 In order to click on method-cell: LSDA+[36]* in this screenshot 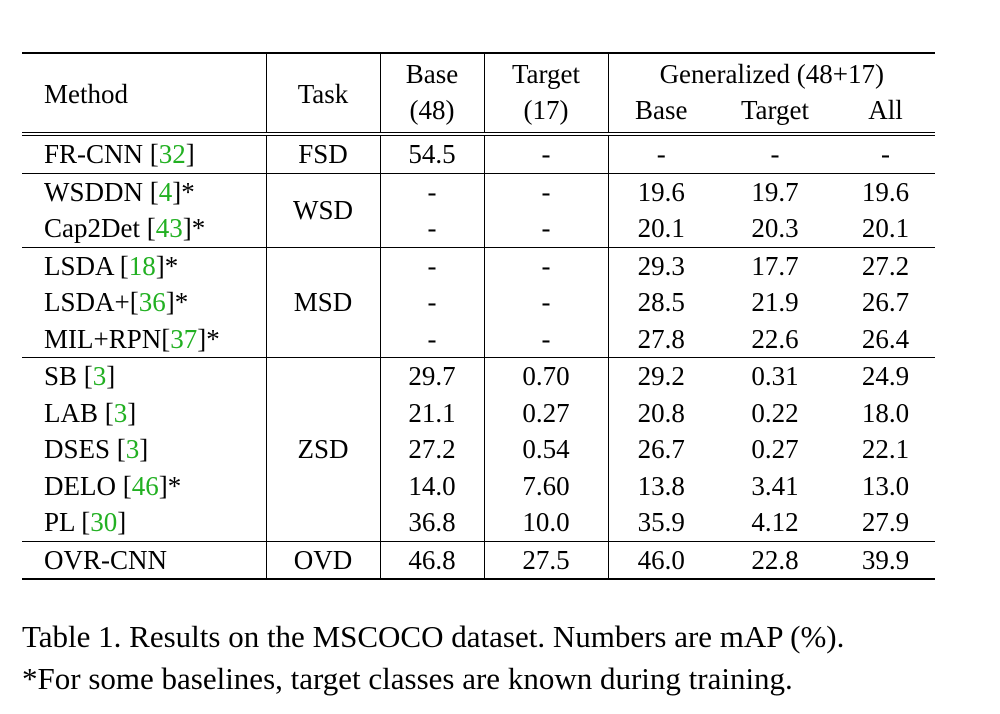, I will do `click(144, 302)`.